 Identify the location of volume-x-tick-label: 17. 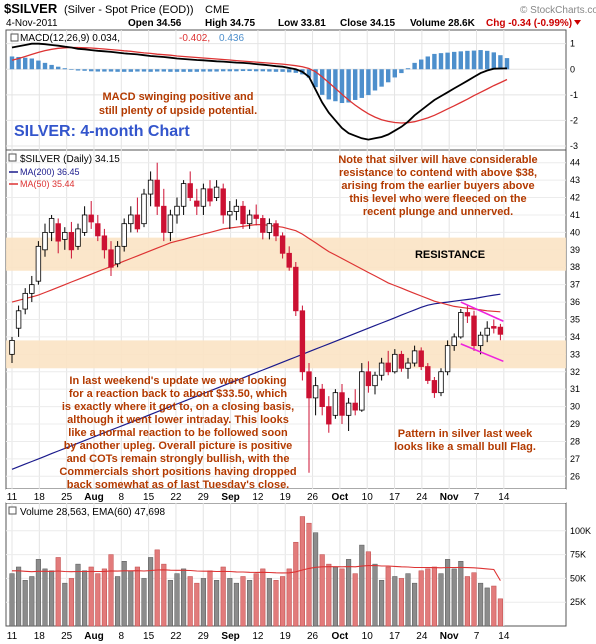
(395, 636).